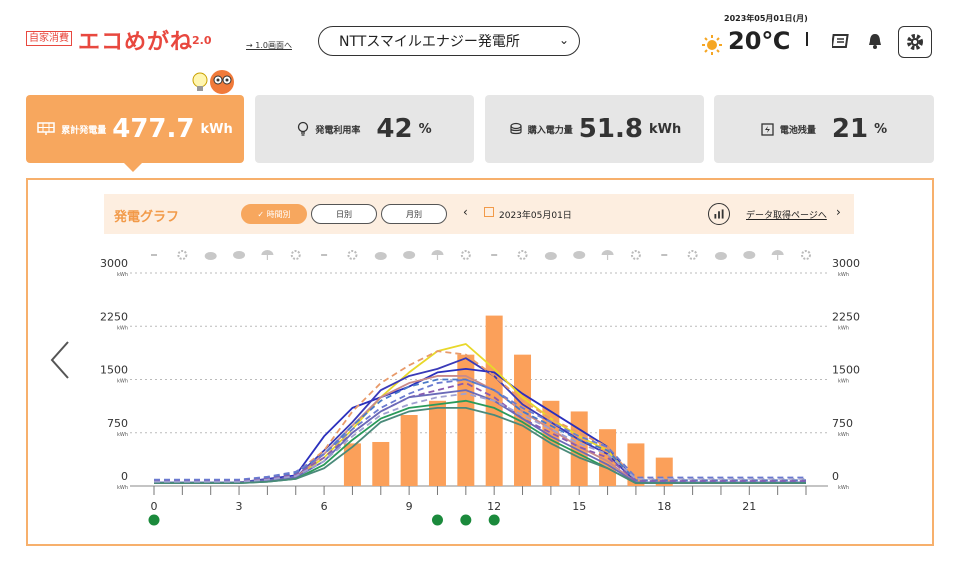 The width and height of the screenshot is (958, 563). Describe the element at coordinates (516, 128) in the screenshot. I see `coins-icon` at that location.